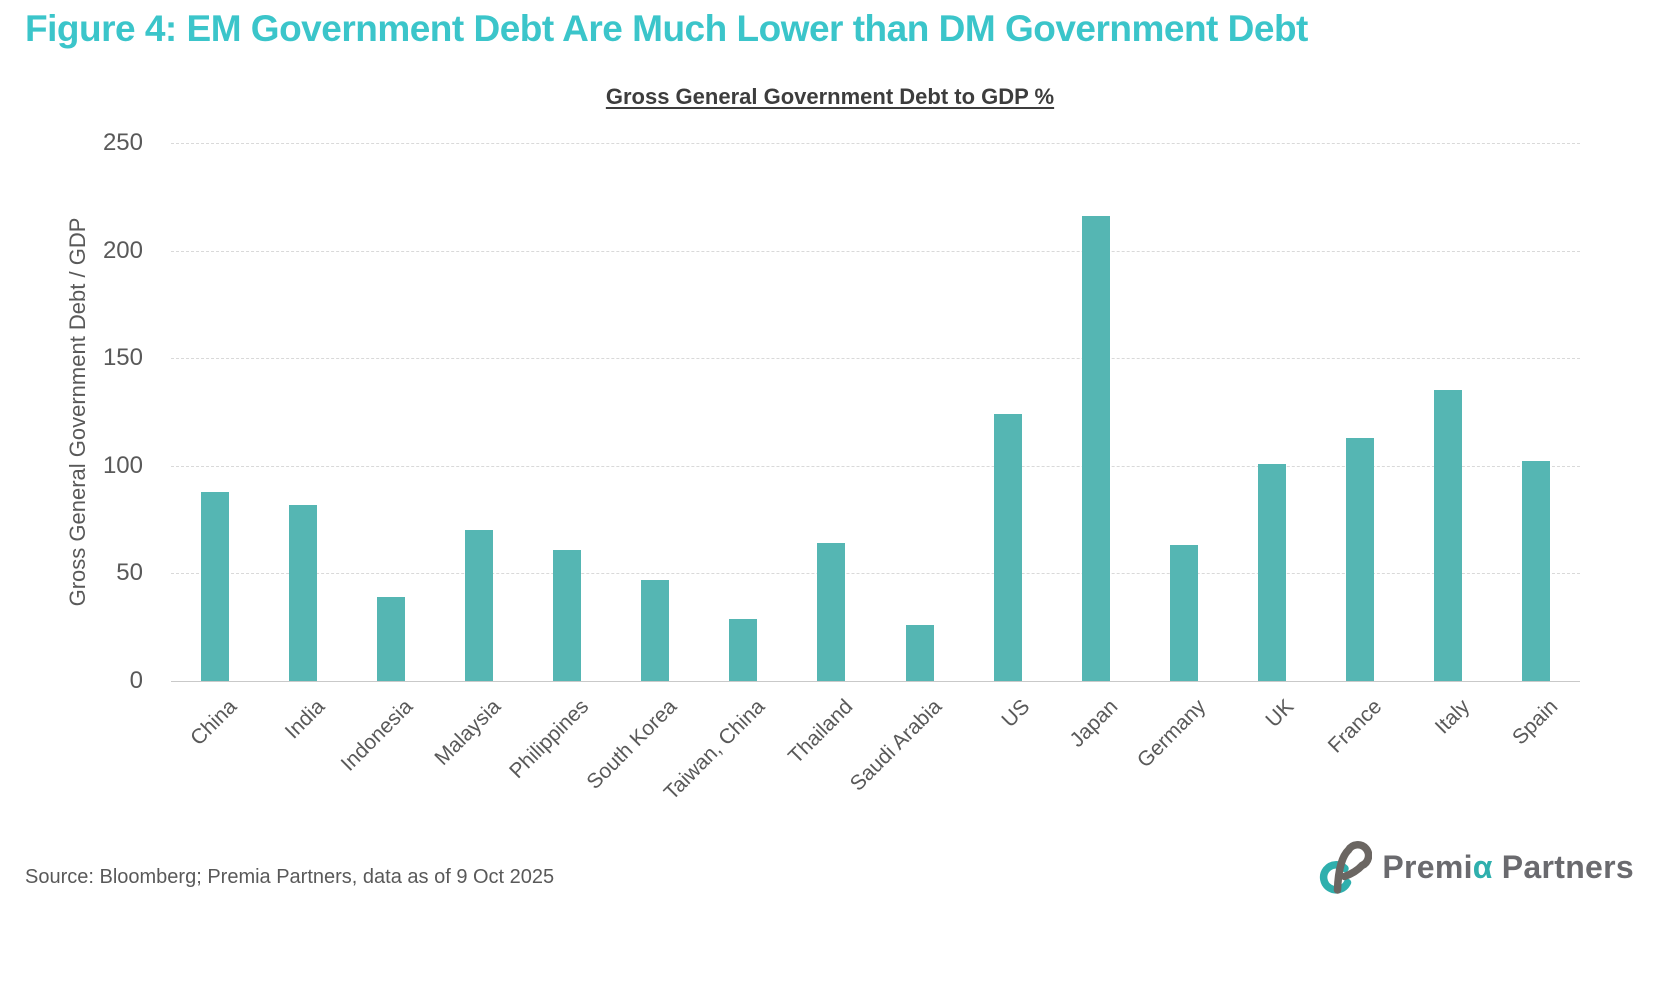  I want to click on chart-title: Gross General Government Debt to GDP %, so click(830, 96).